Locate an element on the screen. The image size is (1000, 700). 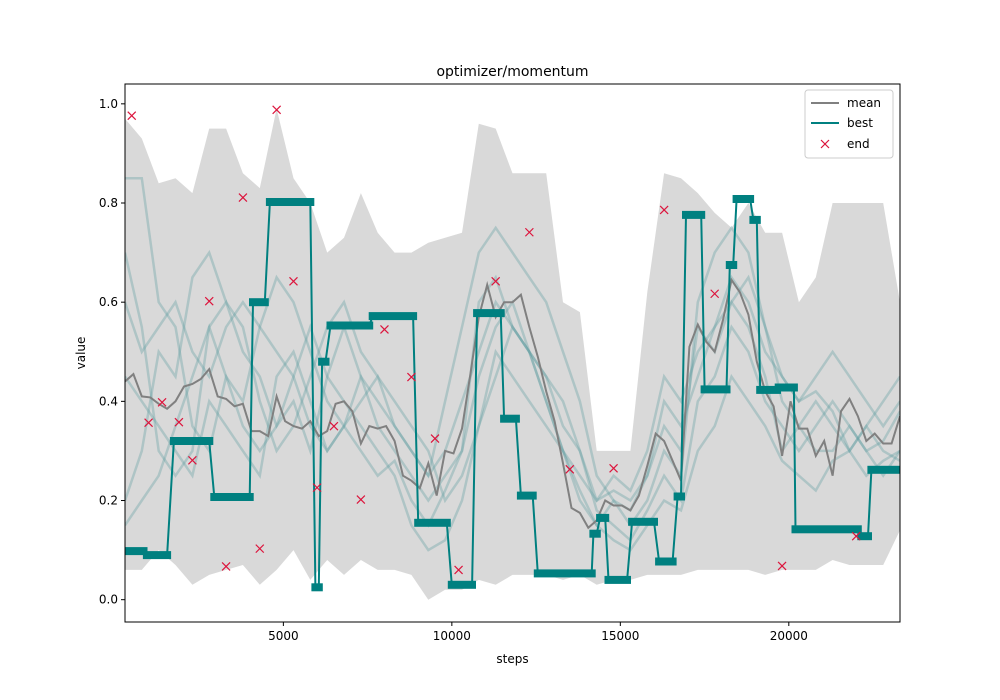
legend-box is located at coordinates (849, 124).